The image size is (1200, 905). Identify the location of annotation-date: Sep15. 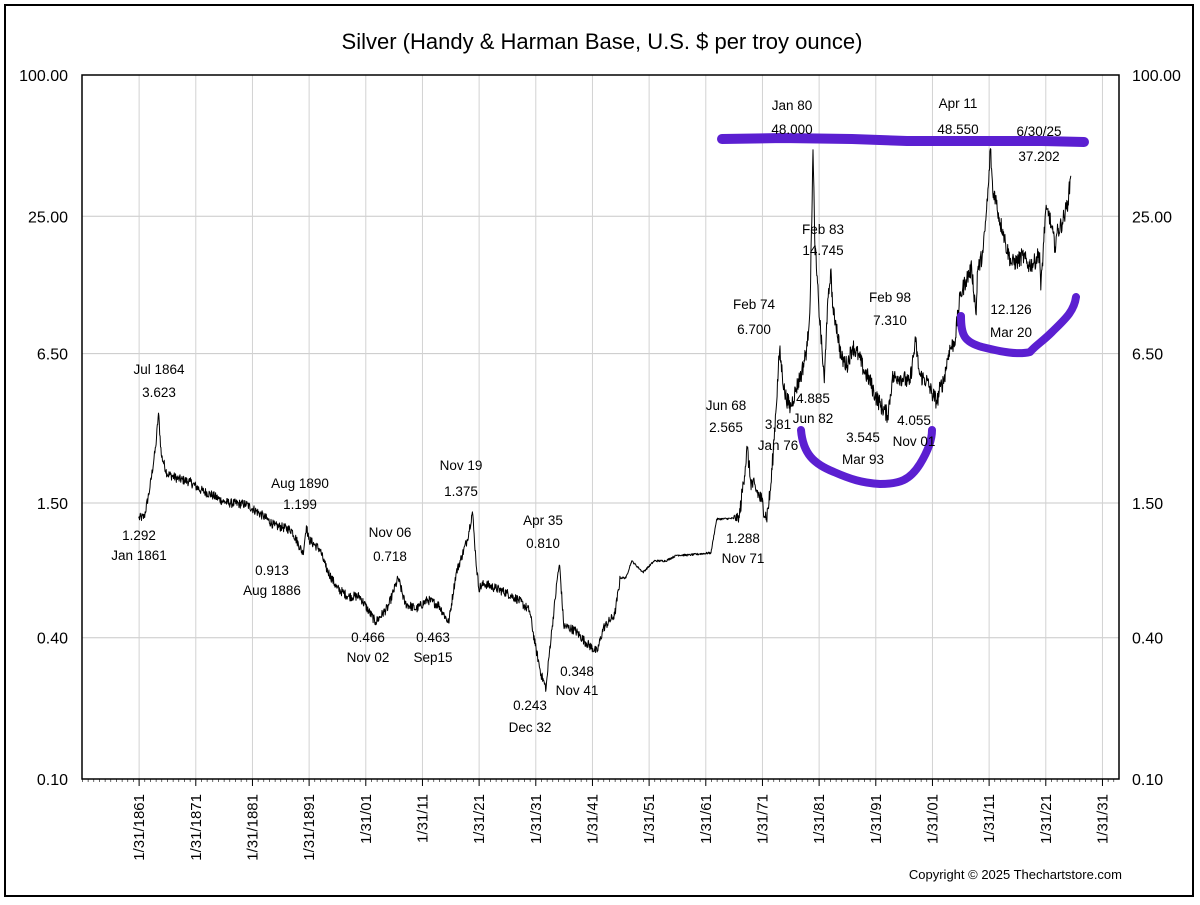
(432, 657).